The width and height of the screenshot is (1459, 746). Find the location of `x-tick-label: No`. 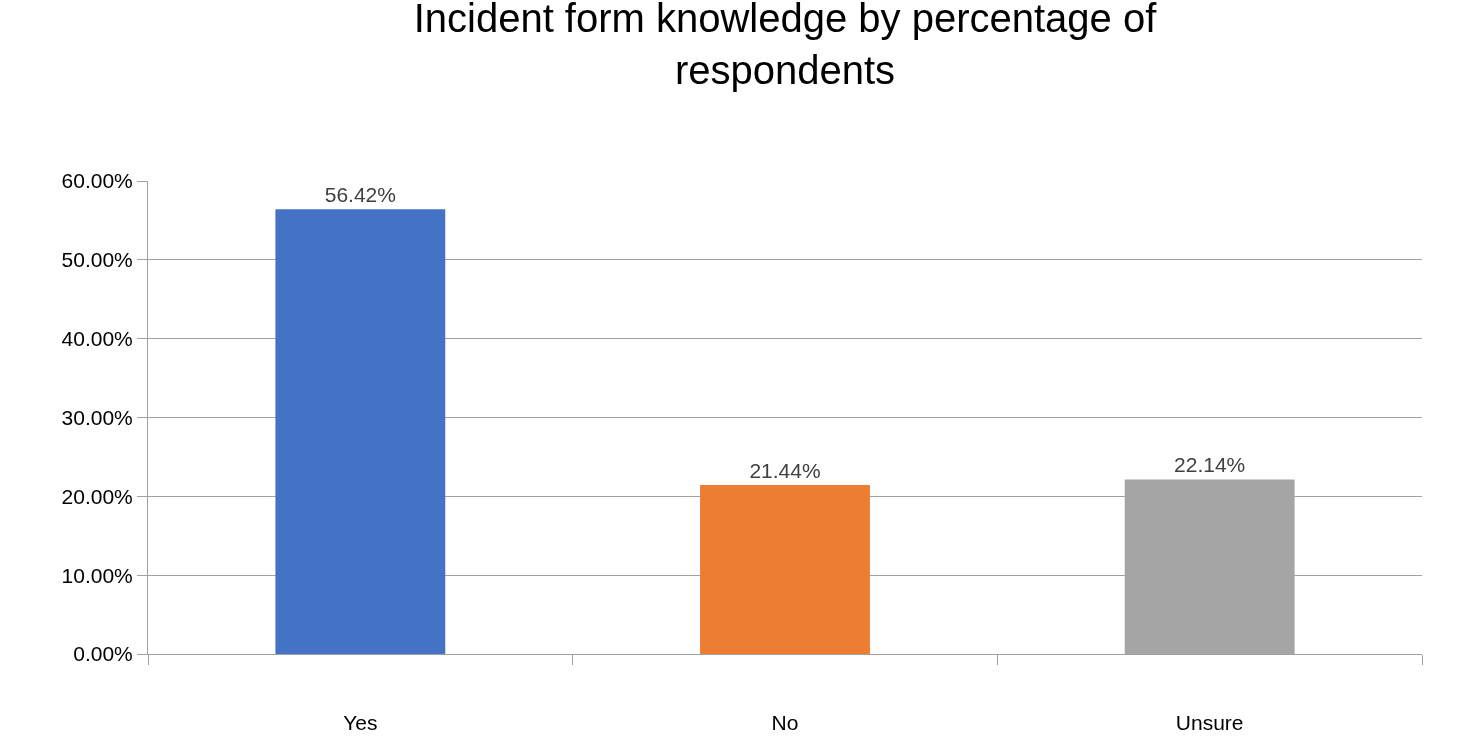

x-tick-label: No is located at coordinates (785, 723).